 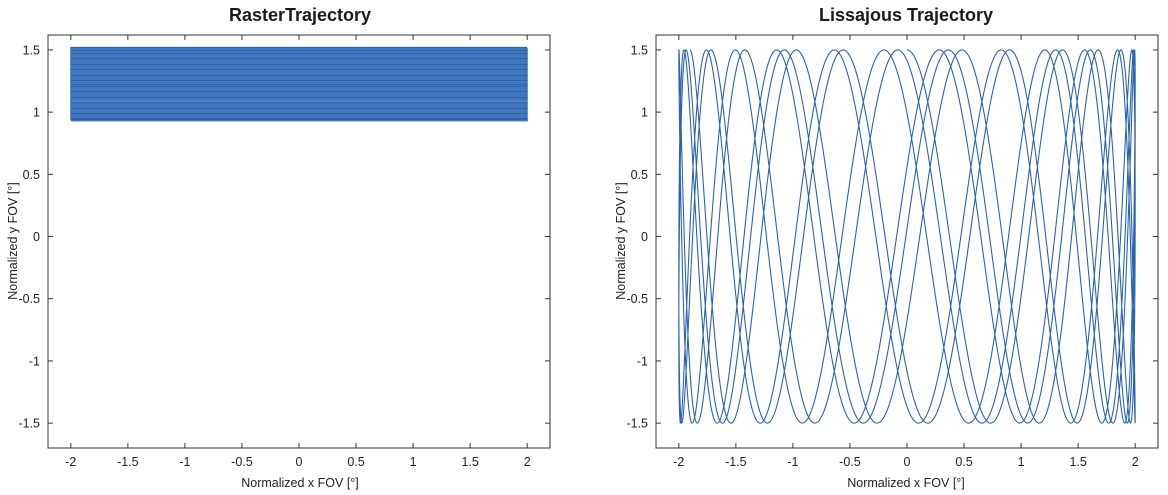 What do you see at coordinates (299, 462) in the screenshot?
I see `raster-x-tick-label: 0` at bounding box center [299, 462].